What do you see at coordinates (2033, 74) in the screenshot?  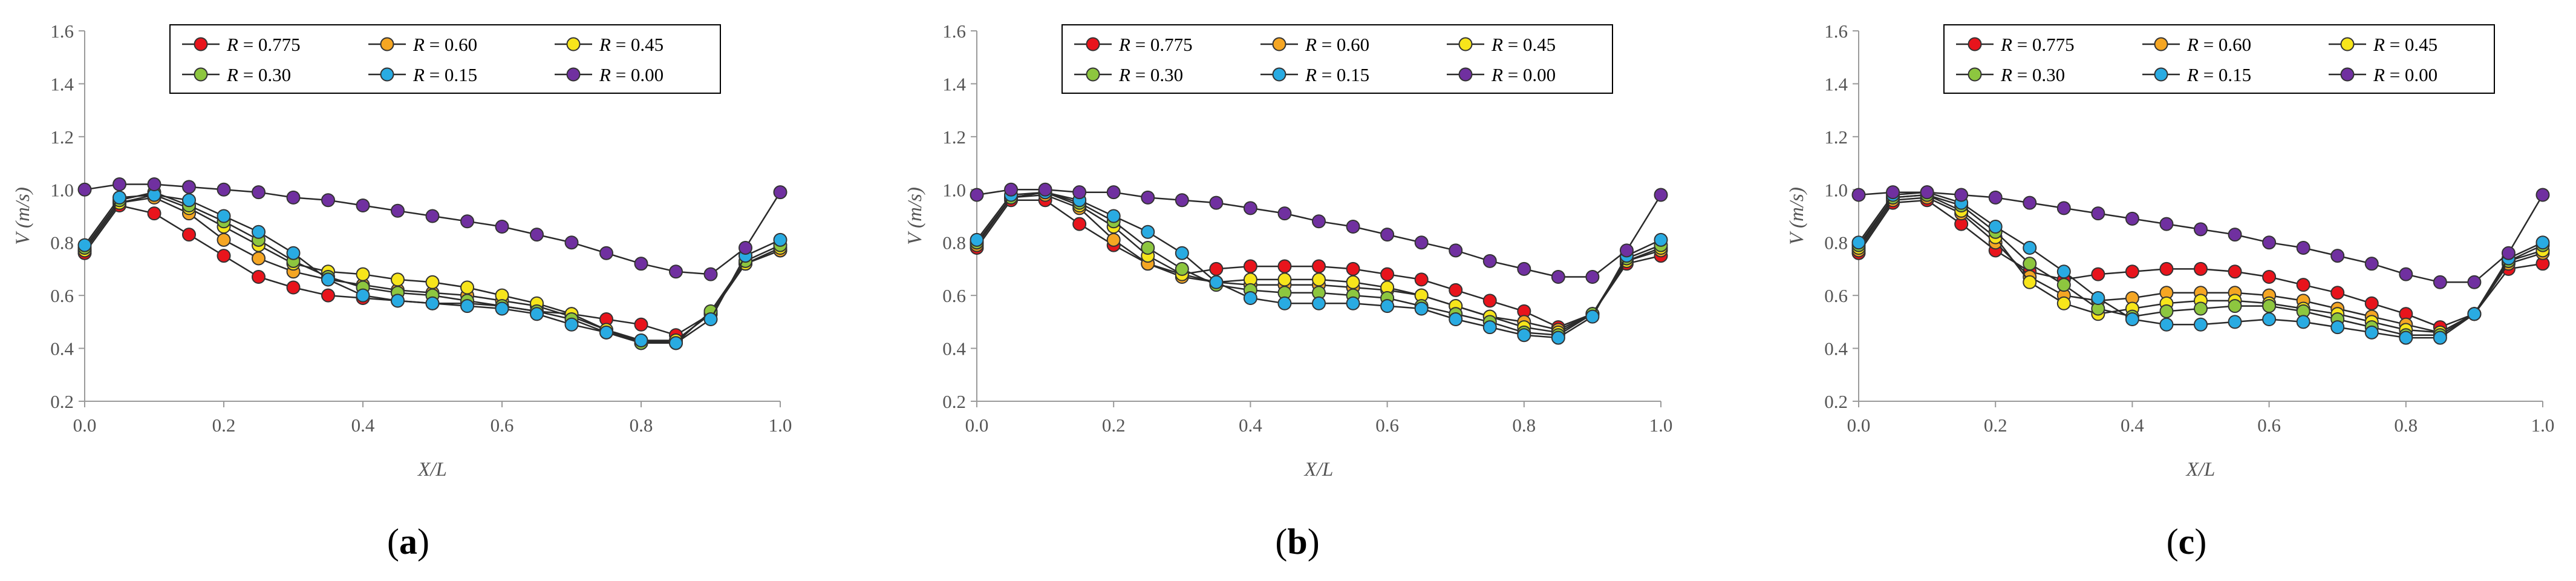 I see `legend-label: R = 0.30` at bounding box center [2033, 74].